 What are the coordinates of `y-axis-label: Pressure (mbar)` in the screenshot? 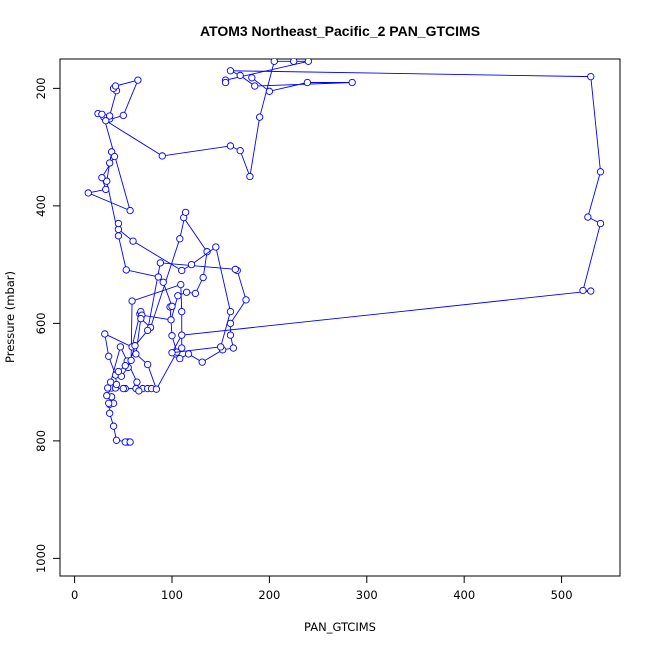 It's located at (10, 317).